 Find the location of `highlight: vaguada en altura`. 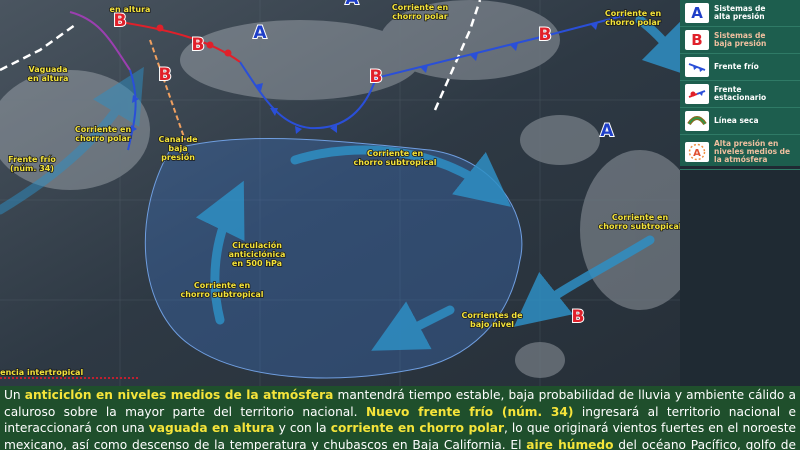

highlight: vaguada en altura is located at coordinates (211, 428).